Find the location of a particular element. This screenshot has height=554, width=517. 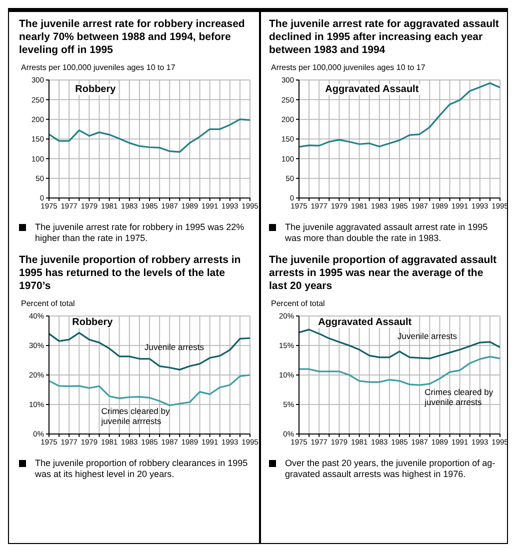

chart-title: The juvenile proportion of aggravated assault arrests in 1995 was near the average of the last 20 years is located at coordinates (383, 273).